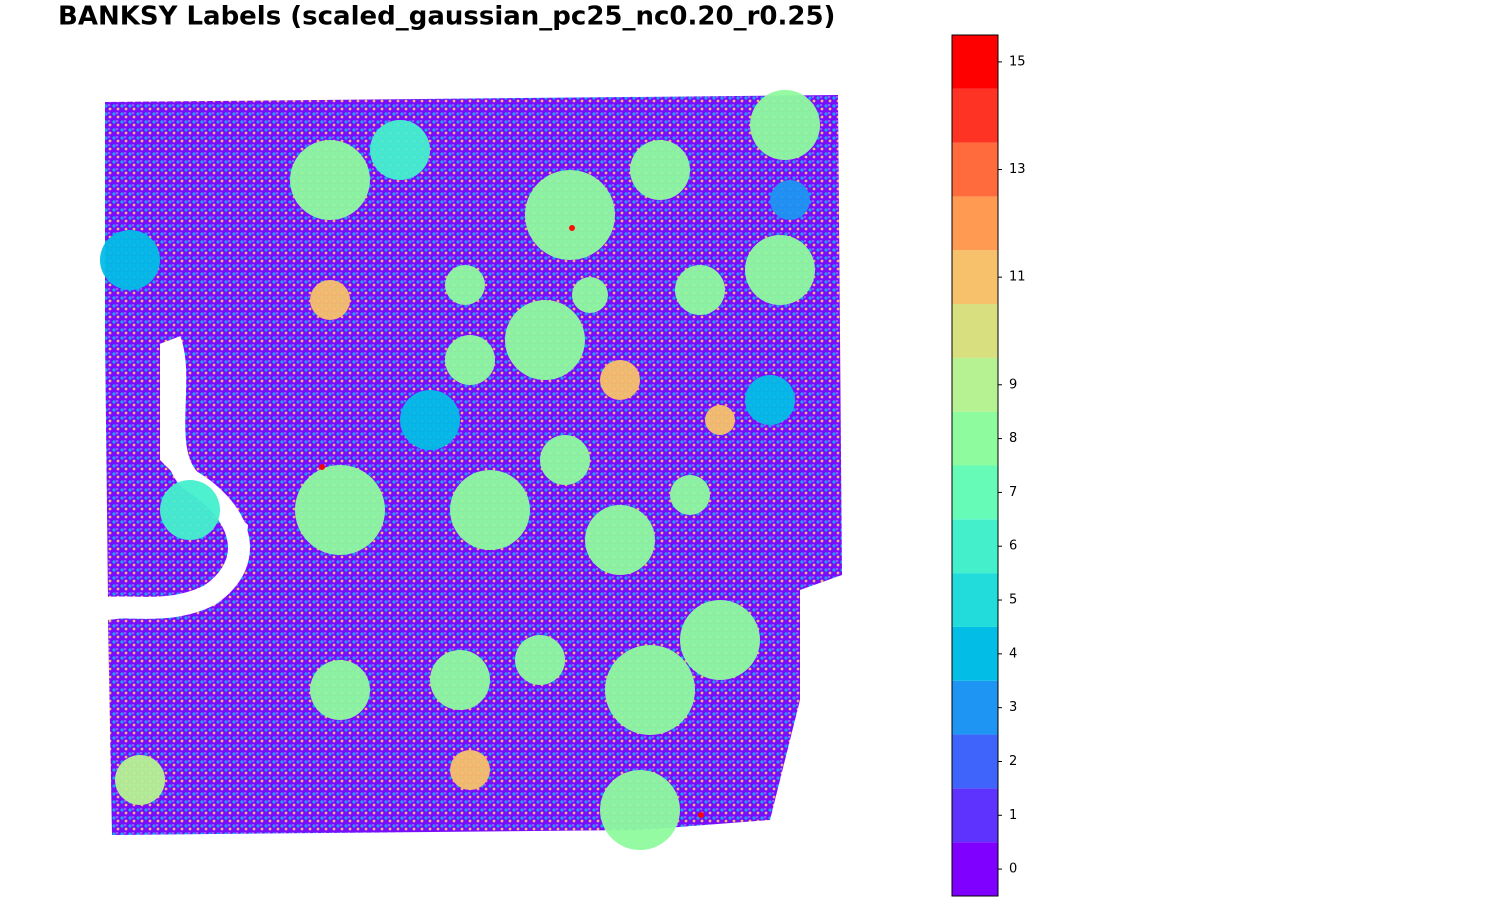 This screenshot has width=1500, height=904. Describe the element at coordinates (1017, 169) in the screenshot. I see `colorbar-tick-label: 13` at that location.